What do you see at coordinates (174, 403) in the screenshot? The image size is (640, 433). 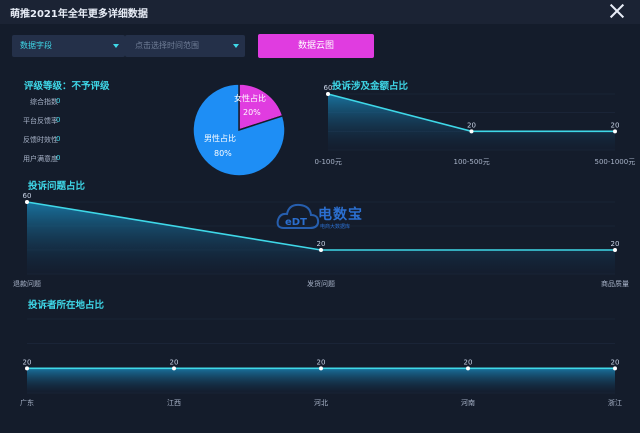 I see `axis-tick-label: 江西` at bounding box center [174, 403].